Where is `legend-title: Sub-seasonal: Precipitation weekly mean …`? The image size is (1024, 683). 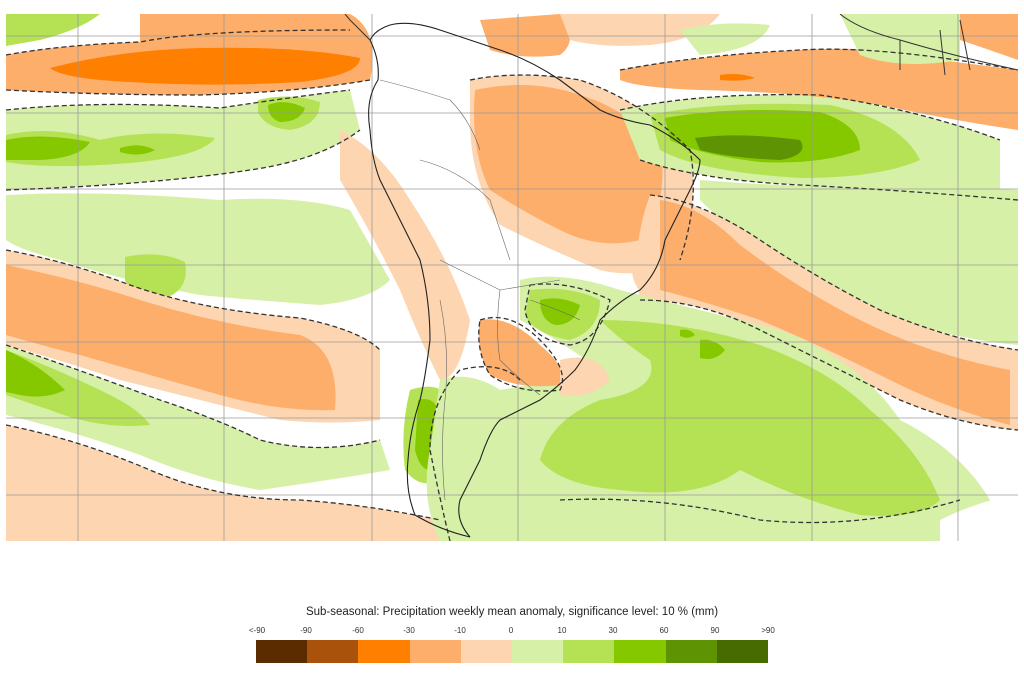 legend-title: Sub-seasonal: Precipitation weekly mean … is located at coordinates (512, 612).